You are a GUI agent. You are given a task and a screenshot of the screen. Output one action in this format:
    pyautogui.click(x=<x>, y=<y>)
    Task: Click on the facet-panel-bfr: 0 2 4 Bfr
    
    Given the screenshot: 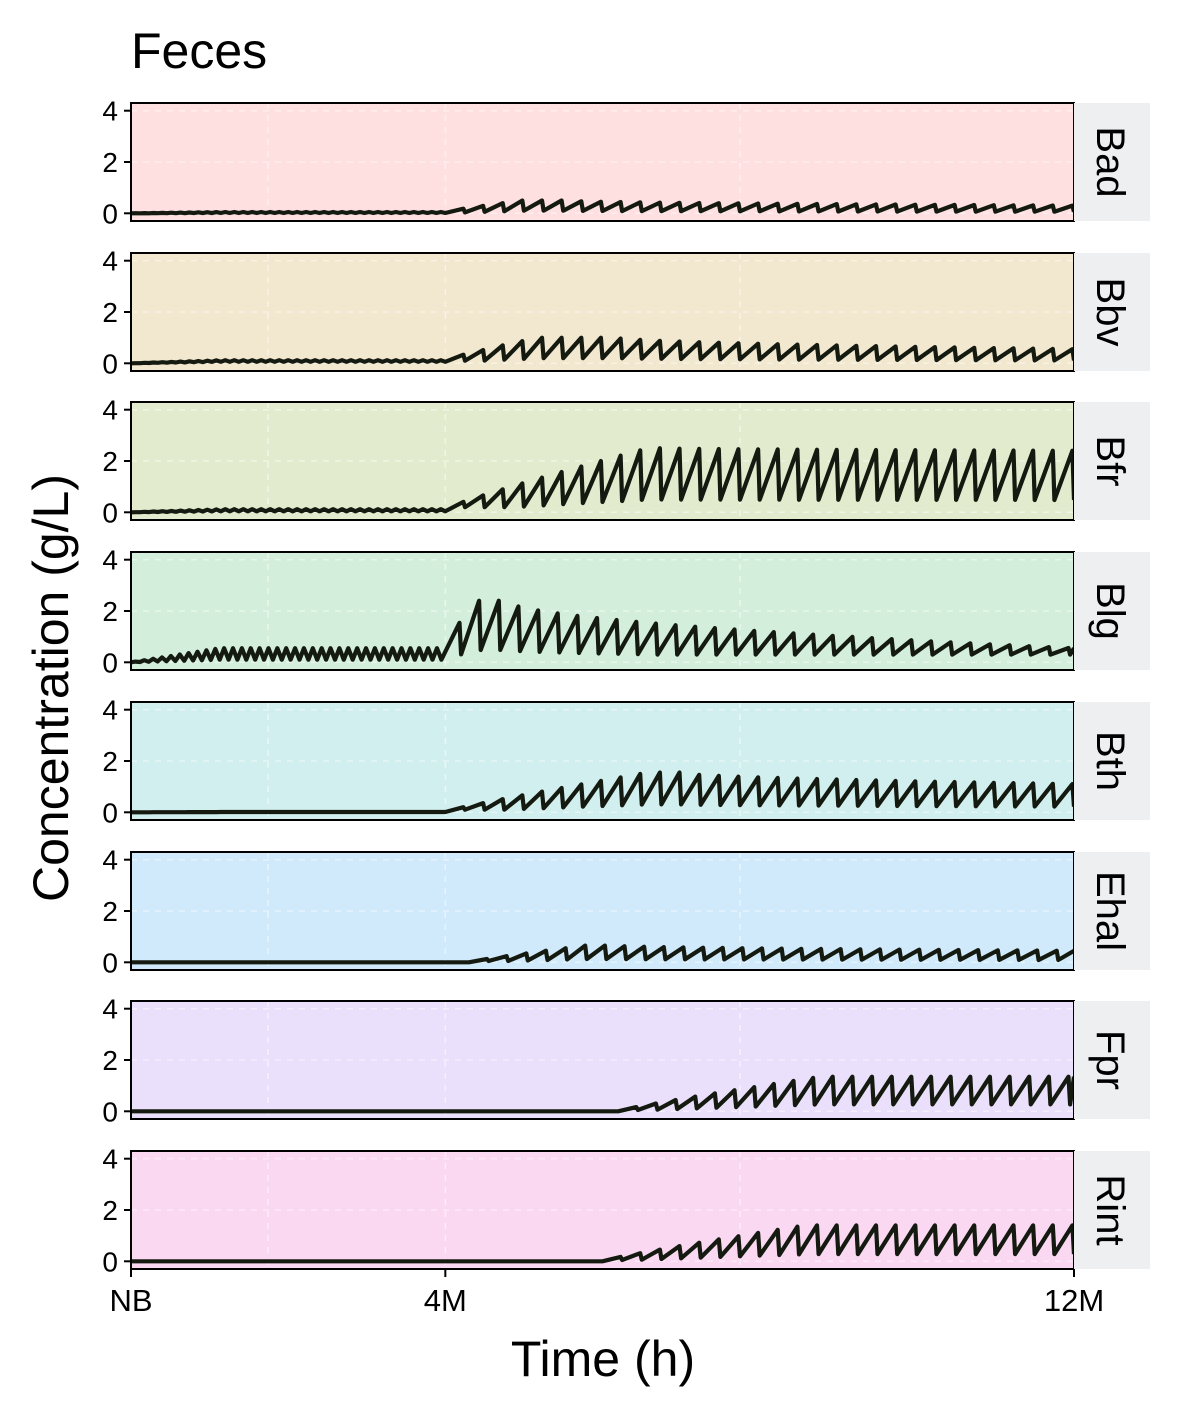 What is the action you would take?
    pyautogui.click(x=626, y=461)
    